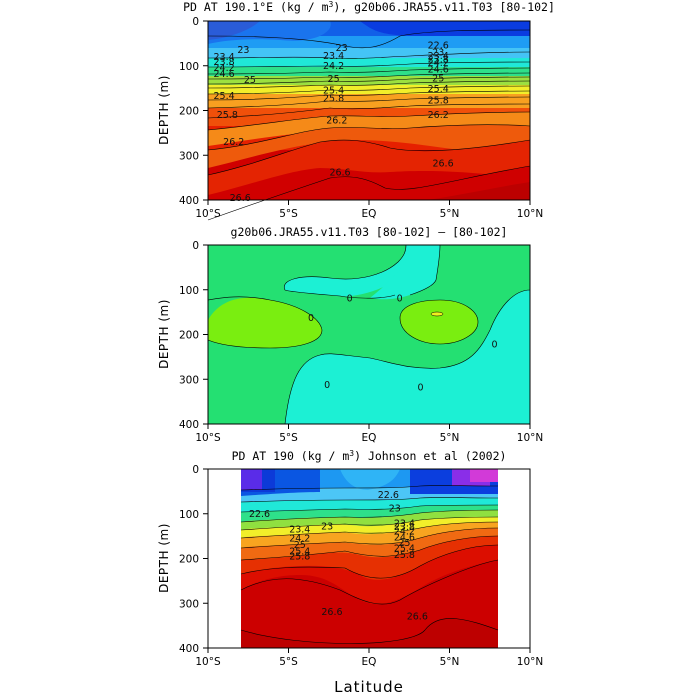 The image size is (700, 700). I want to click on panel-middle-title: g20b06.JRA55.v11.T03 [80-102] – [80-102], so click(369, 232).